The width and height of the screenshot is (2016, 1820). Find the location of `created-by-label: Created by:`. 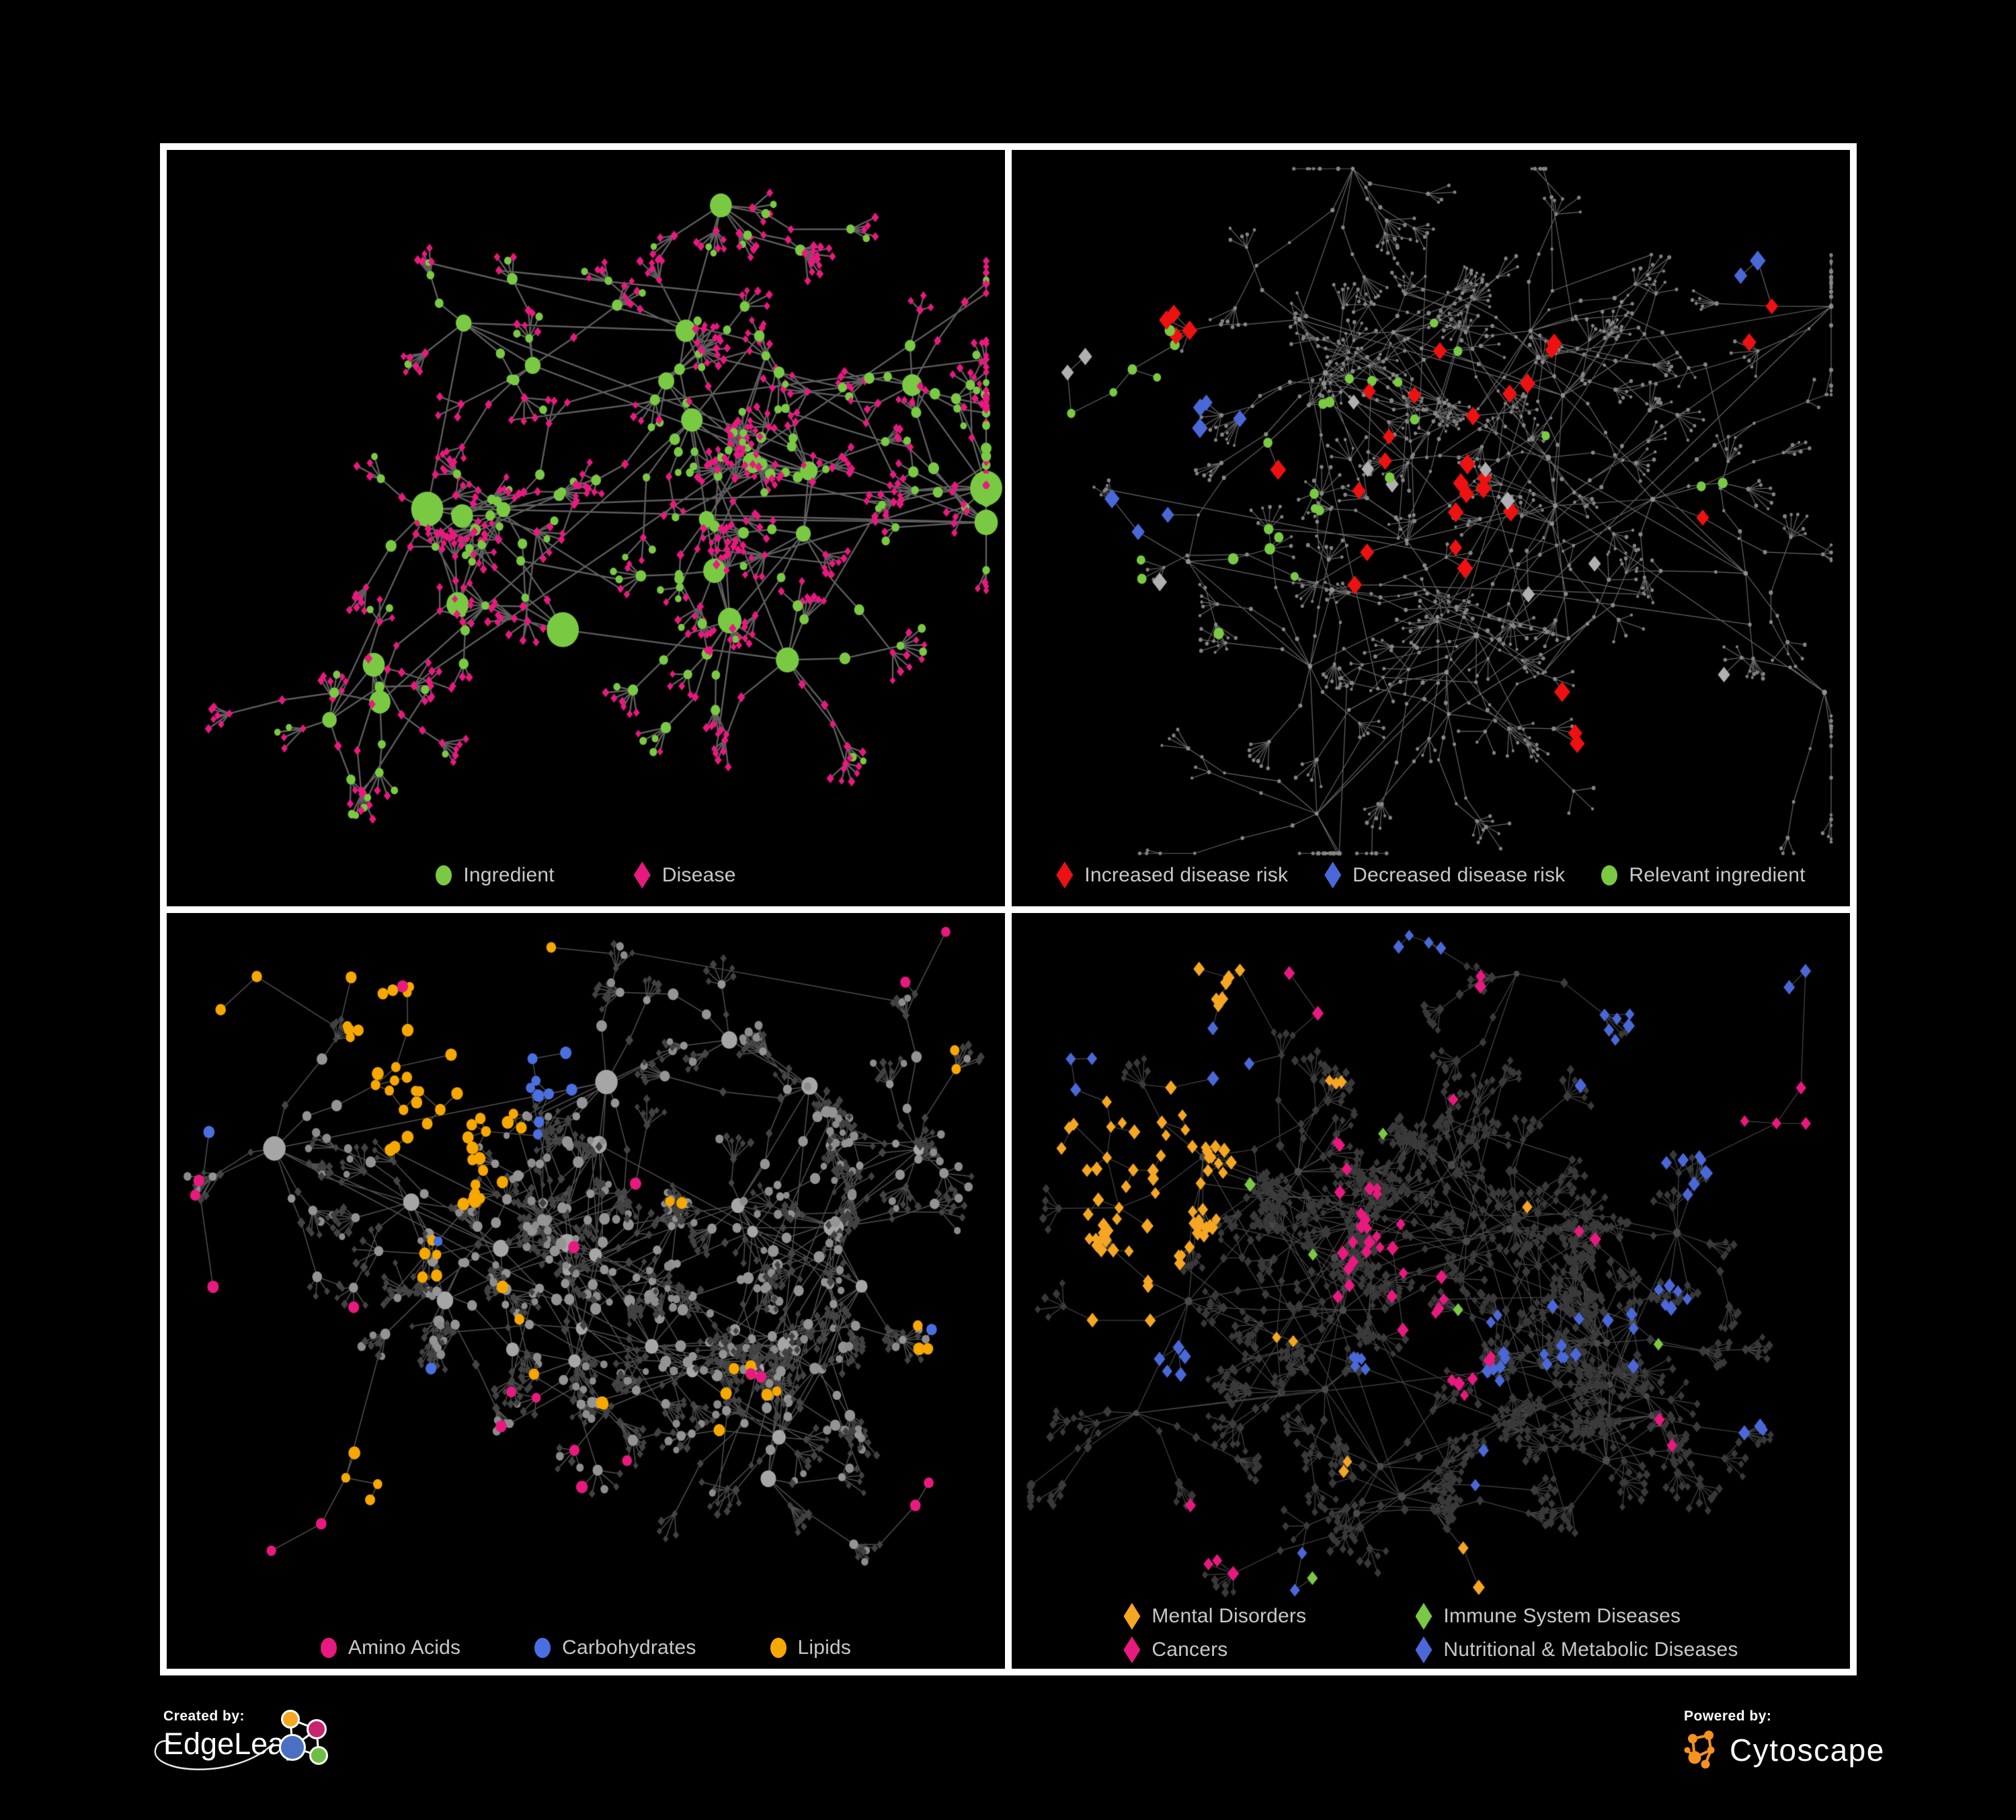

created-by-label: Created by: is located at coordinates (204, 1716).